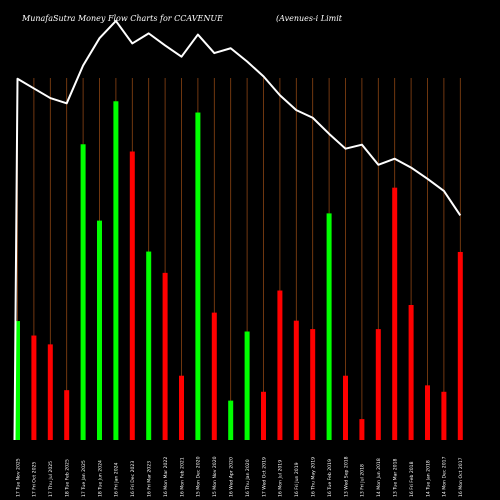 The height and width of the screenshot is (500, 500). Describe the element at coordinates (68, 478) in the screenshot. I see `date-label: 18 Tue Feb 2025` at that location.